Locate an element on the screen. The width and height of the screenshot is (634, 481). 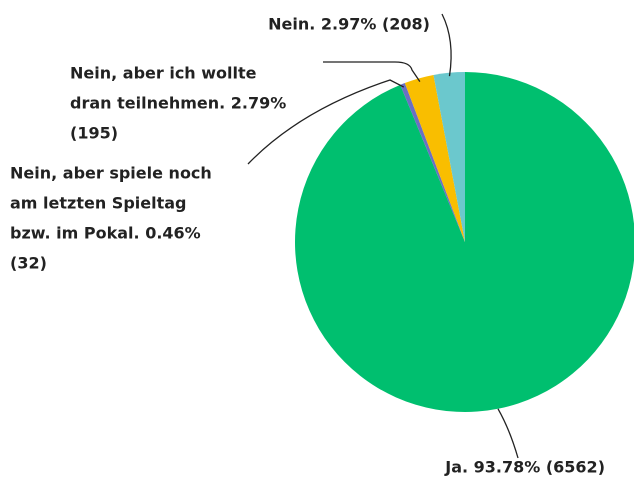
slice-label: Nein, aber ich wollte is located at coordinates (163, 73).